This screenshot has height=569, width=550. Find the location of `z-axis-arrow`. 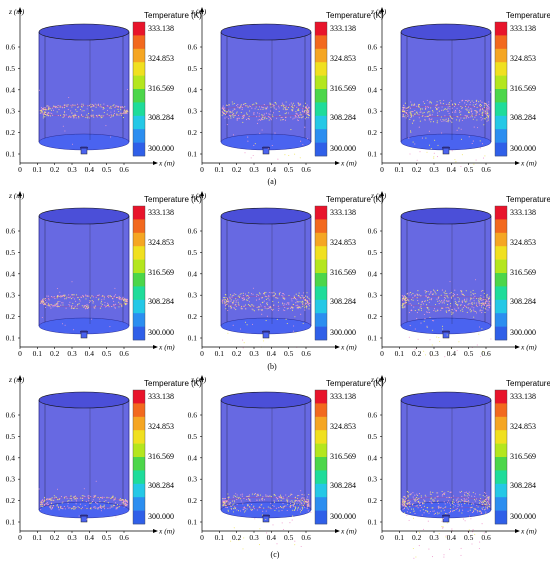

z-axis-arrow is located at coordinates (202, 193).